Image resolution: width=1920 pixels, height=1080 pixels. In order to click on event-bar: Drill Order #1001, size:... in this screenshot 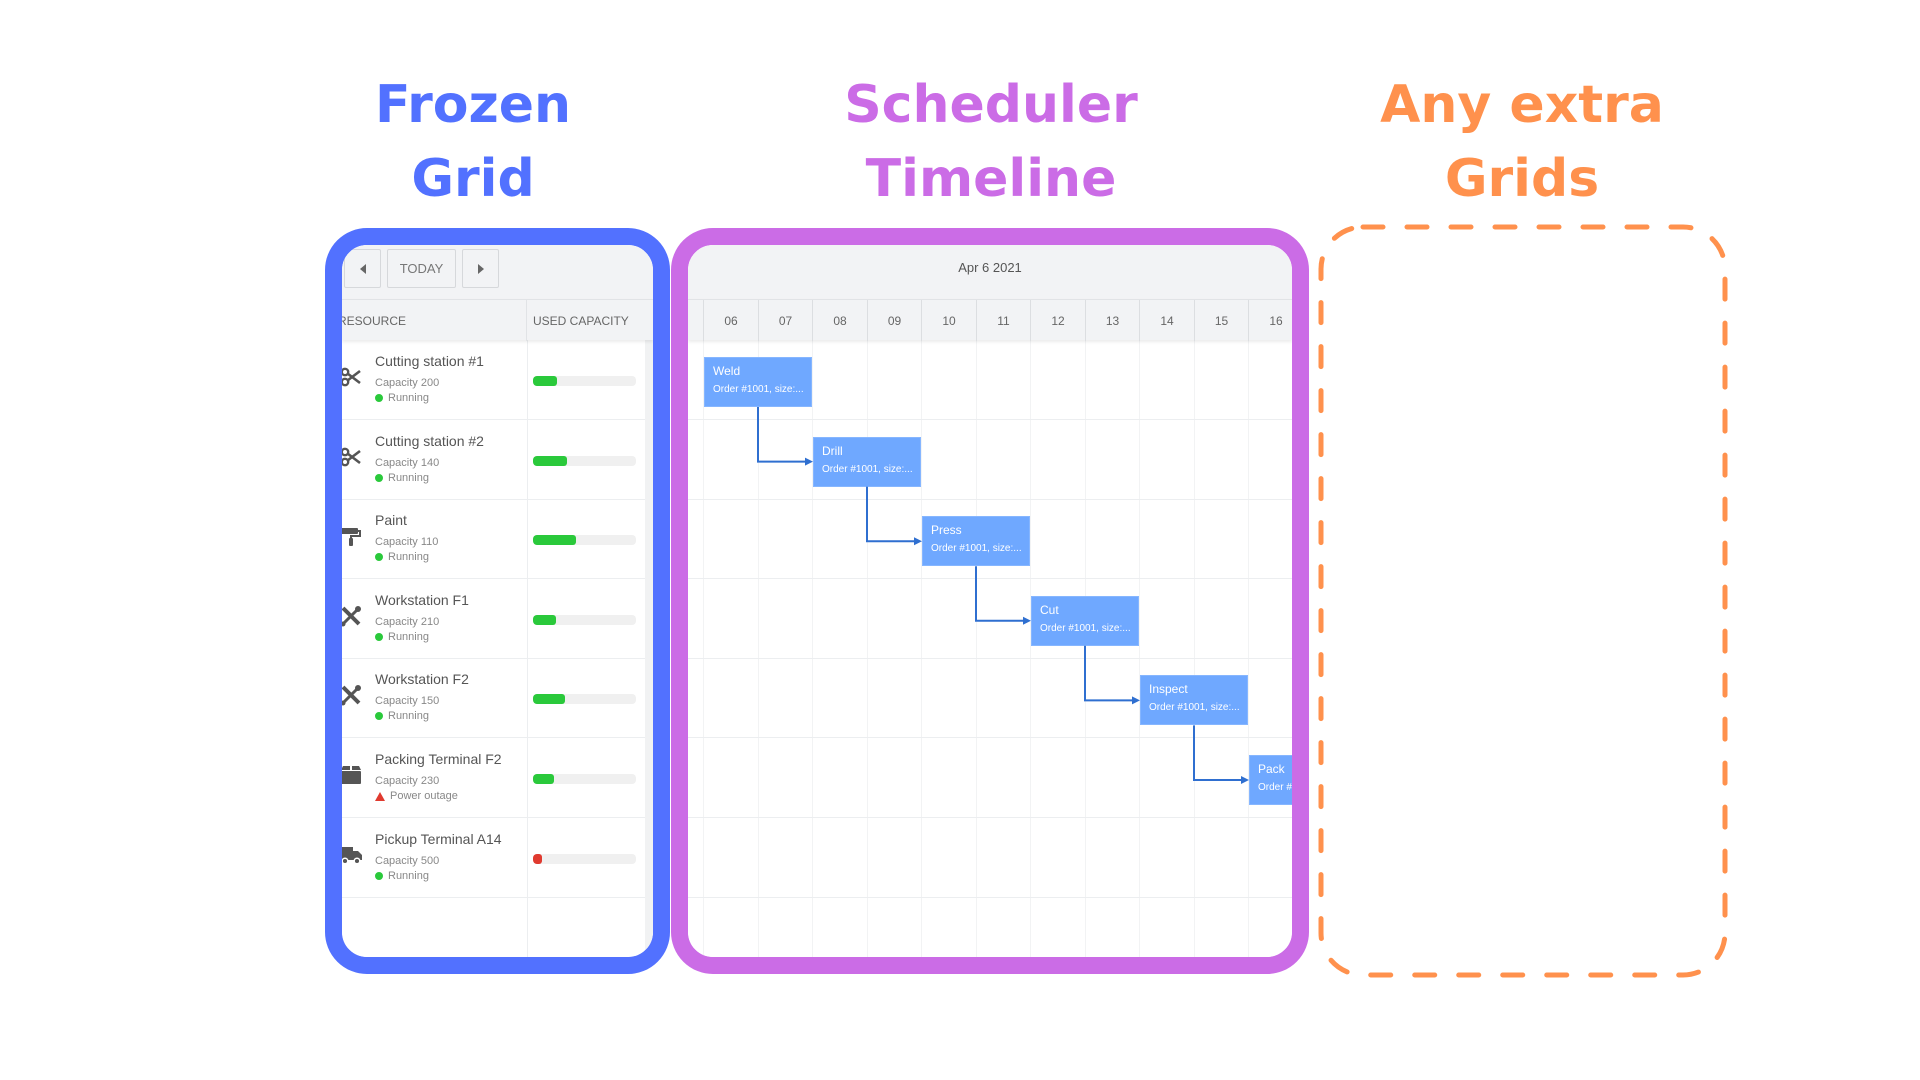, I will do `click(867, 461)`.